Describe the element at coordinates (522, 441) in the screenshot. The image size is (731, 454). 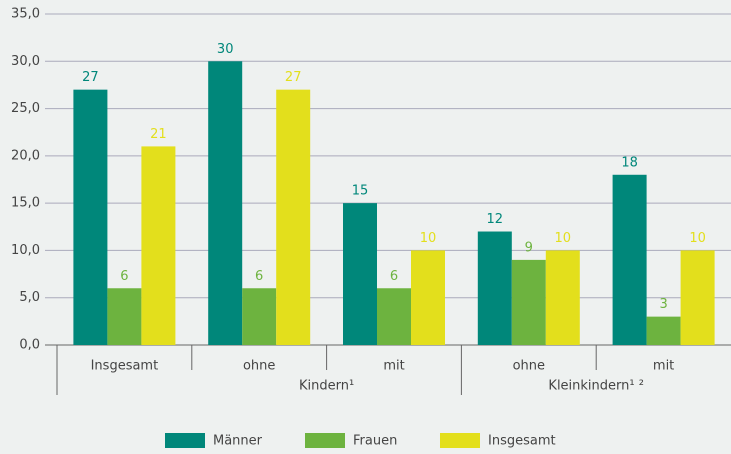
I see `legend-label: Insgesamt` at that location.